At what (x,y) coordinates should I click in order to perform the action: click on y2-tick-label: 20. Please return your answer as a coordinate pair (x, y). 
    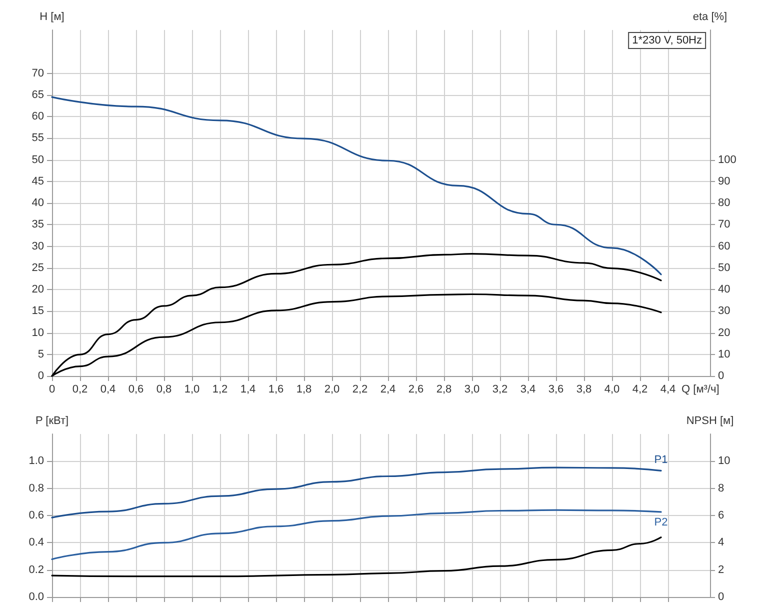
    Looking at the image, I should click on (724, 332).